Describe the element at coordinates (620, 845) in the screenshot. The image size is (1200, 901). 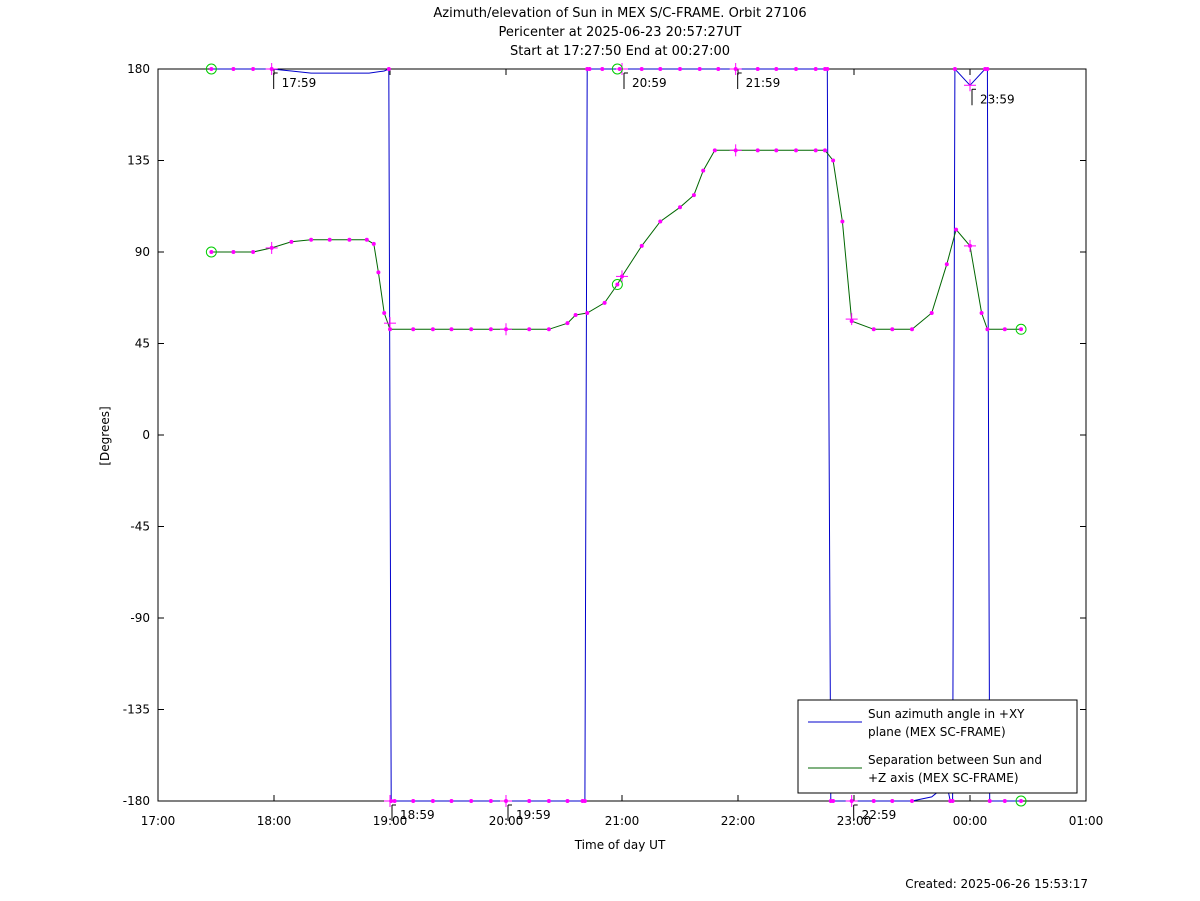
I see `x-axis-label: Time of day UT` at that location.